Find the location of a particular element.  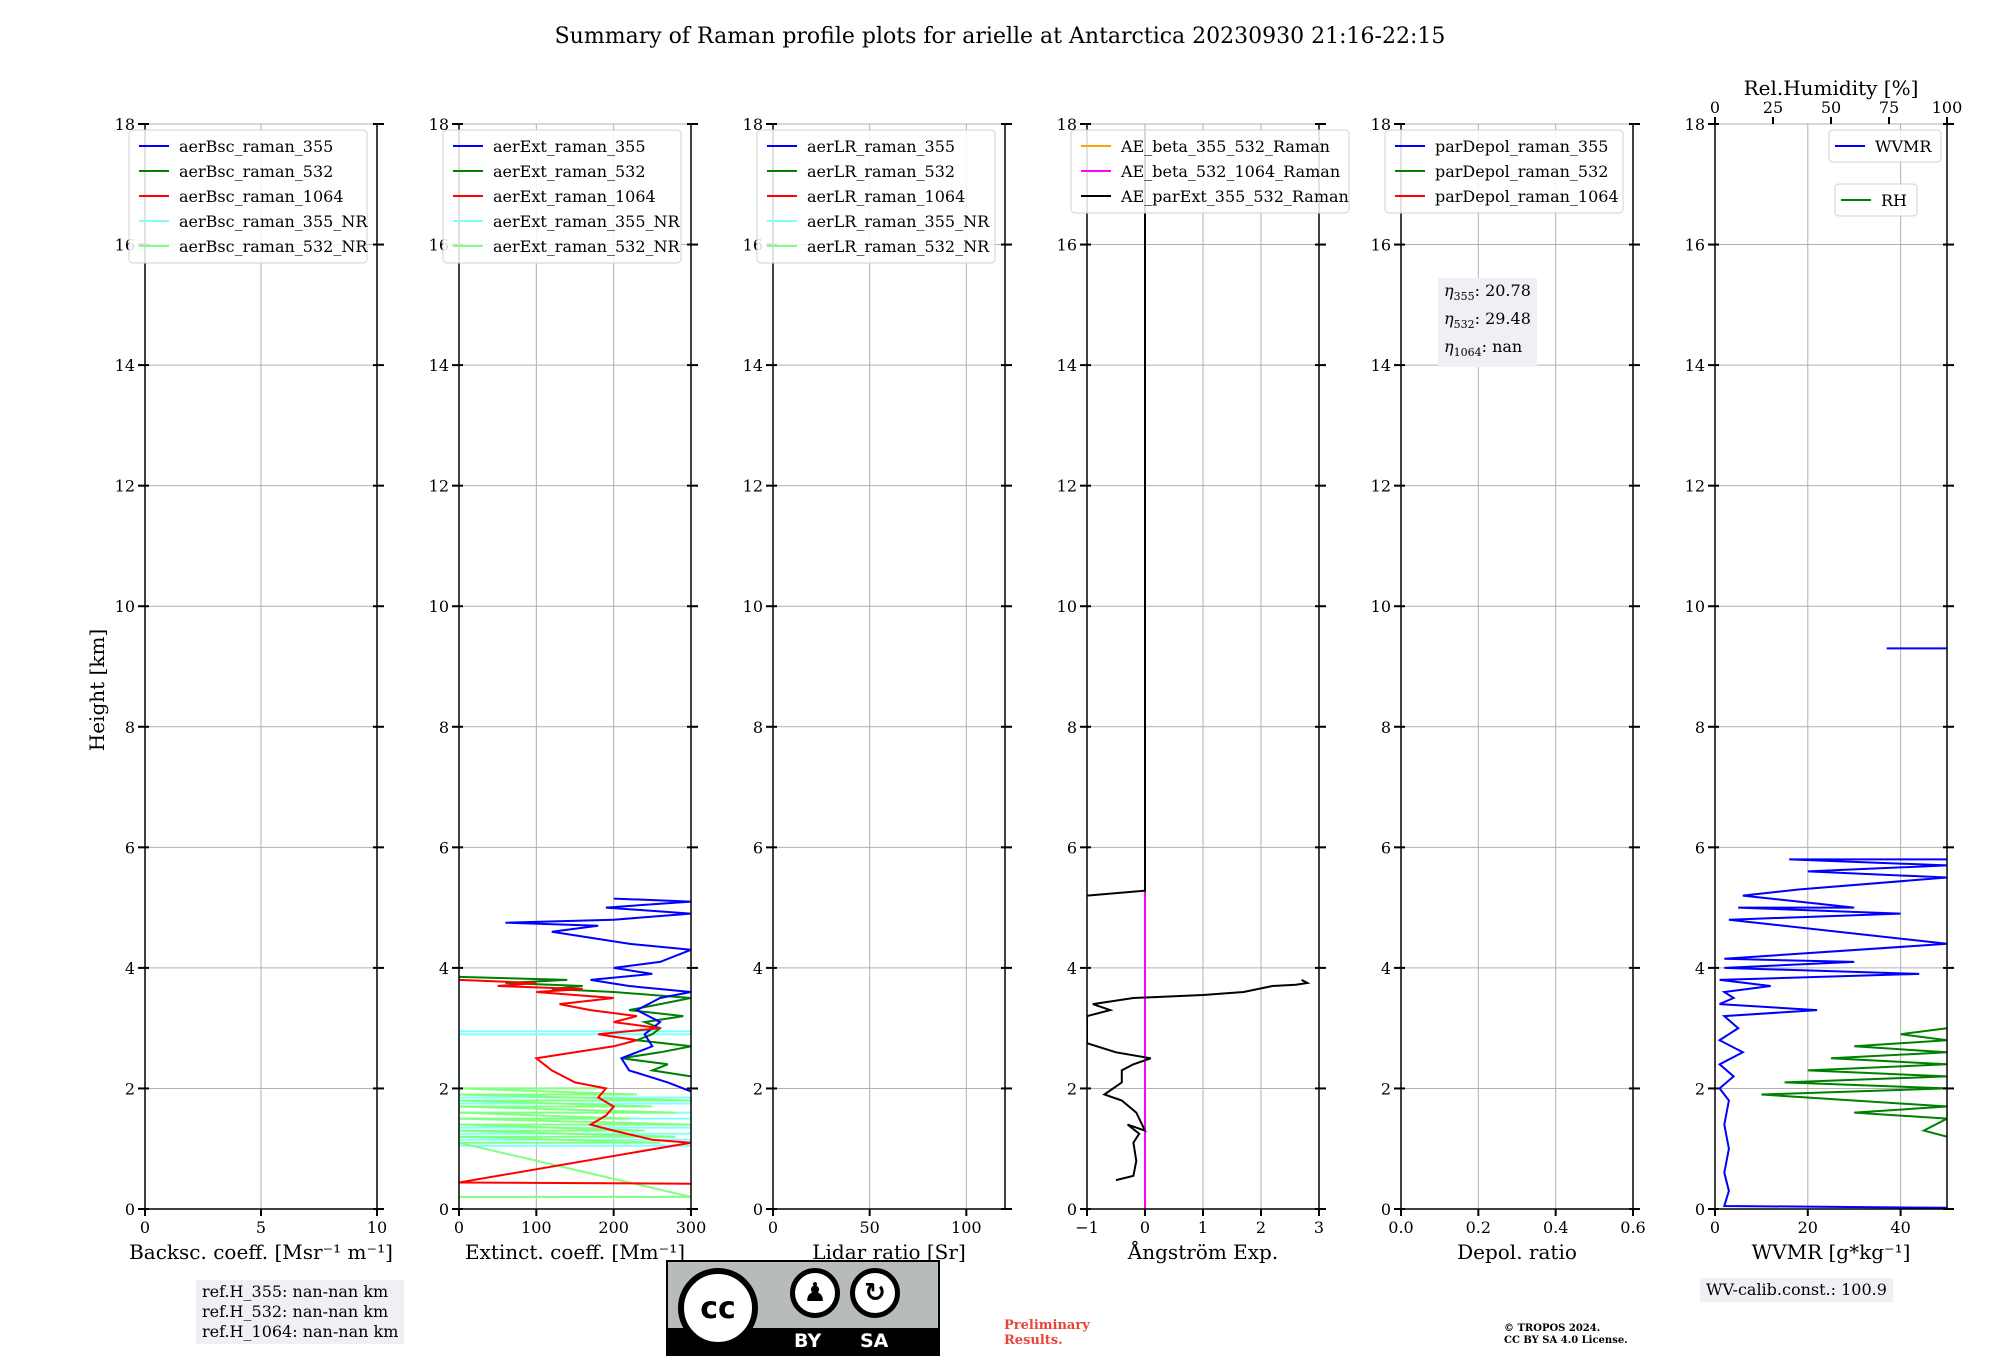

eta-532: η532: 29.48 is located at coordinates (1487, 322).